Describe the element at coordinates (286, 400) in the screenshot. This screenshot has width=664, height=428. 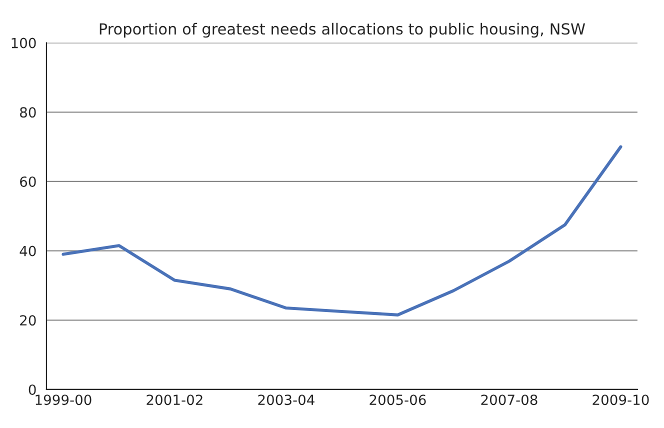
I see `x-tick-label: 2003-04` at that location.